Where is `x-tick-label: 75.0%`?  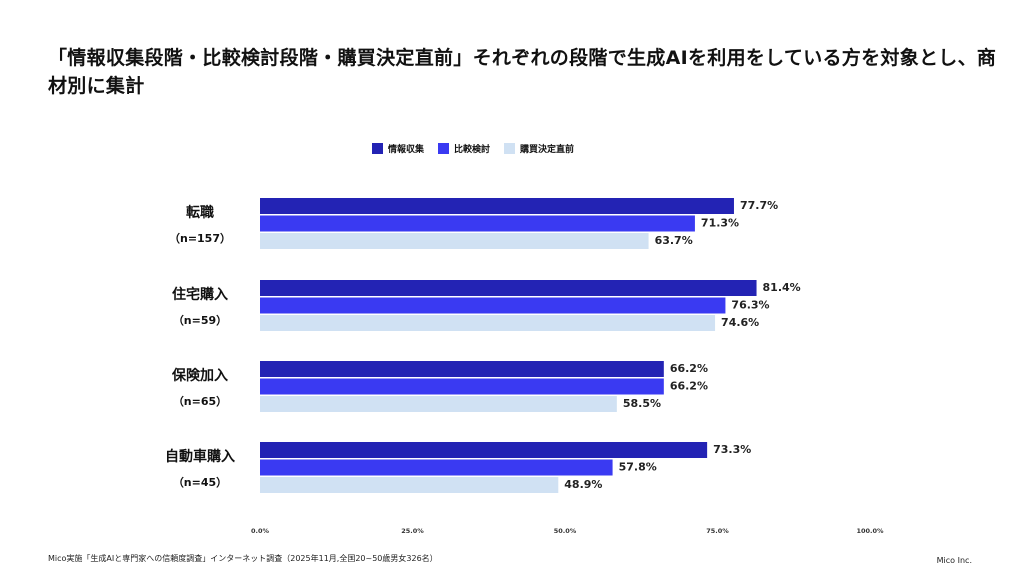
x-tick-label: 75.0% is located at coordinates (717, 531).